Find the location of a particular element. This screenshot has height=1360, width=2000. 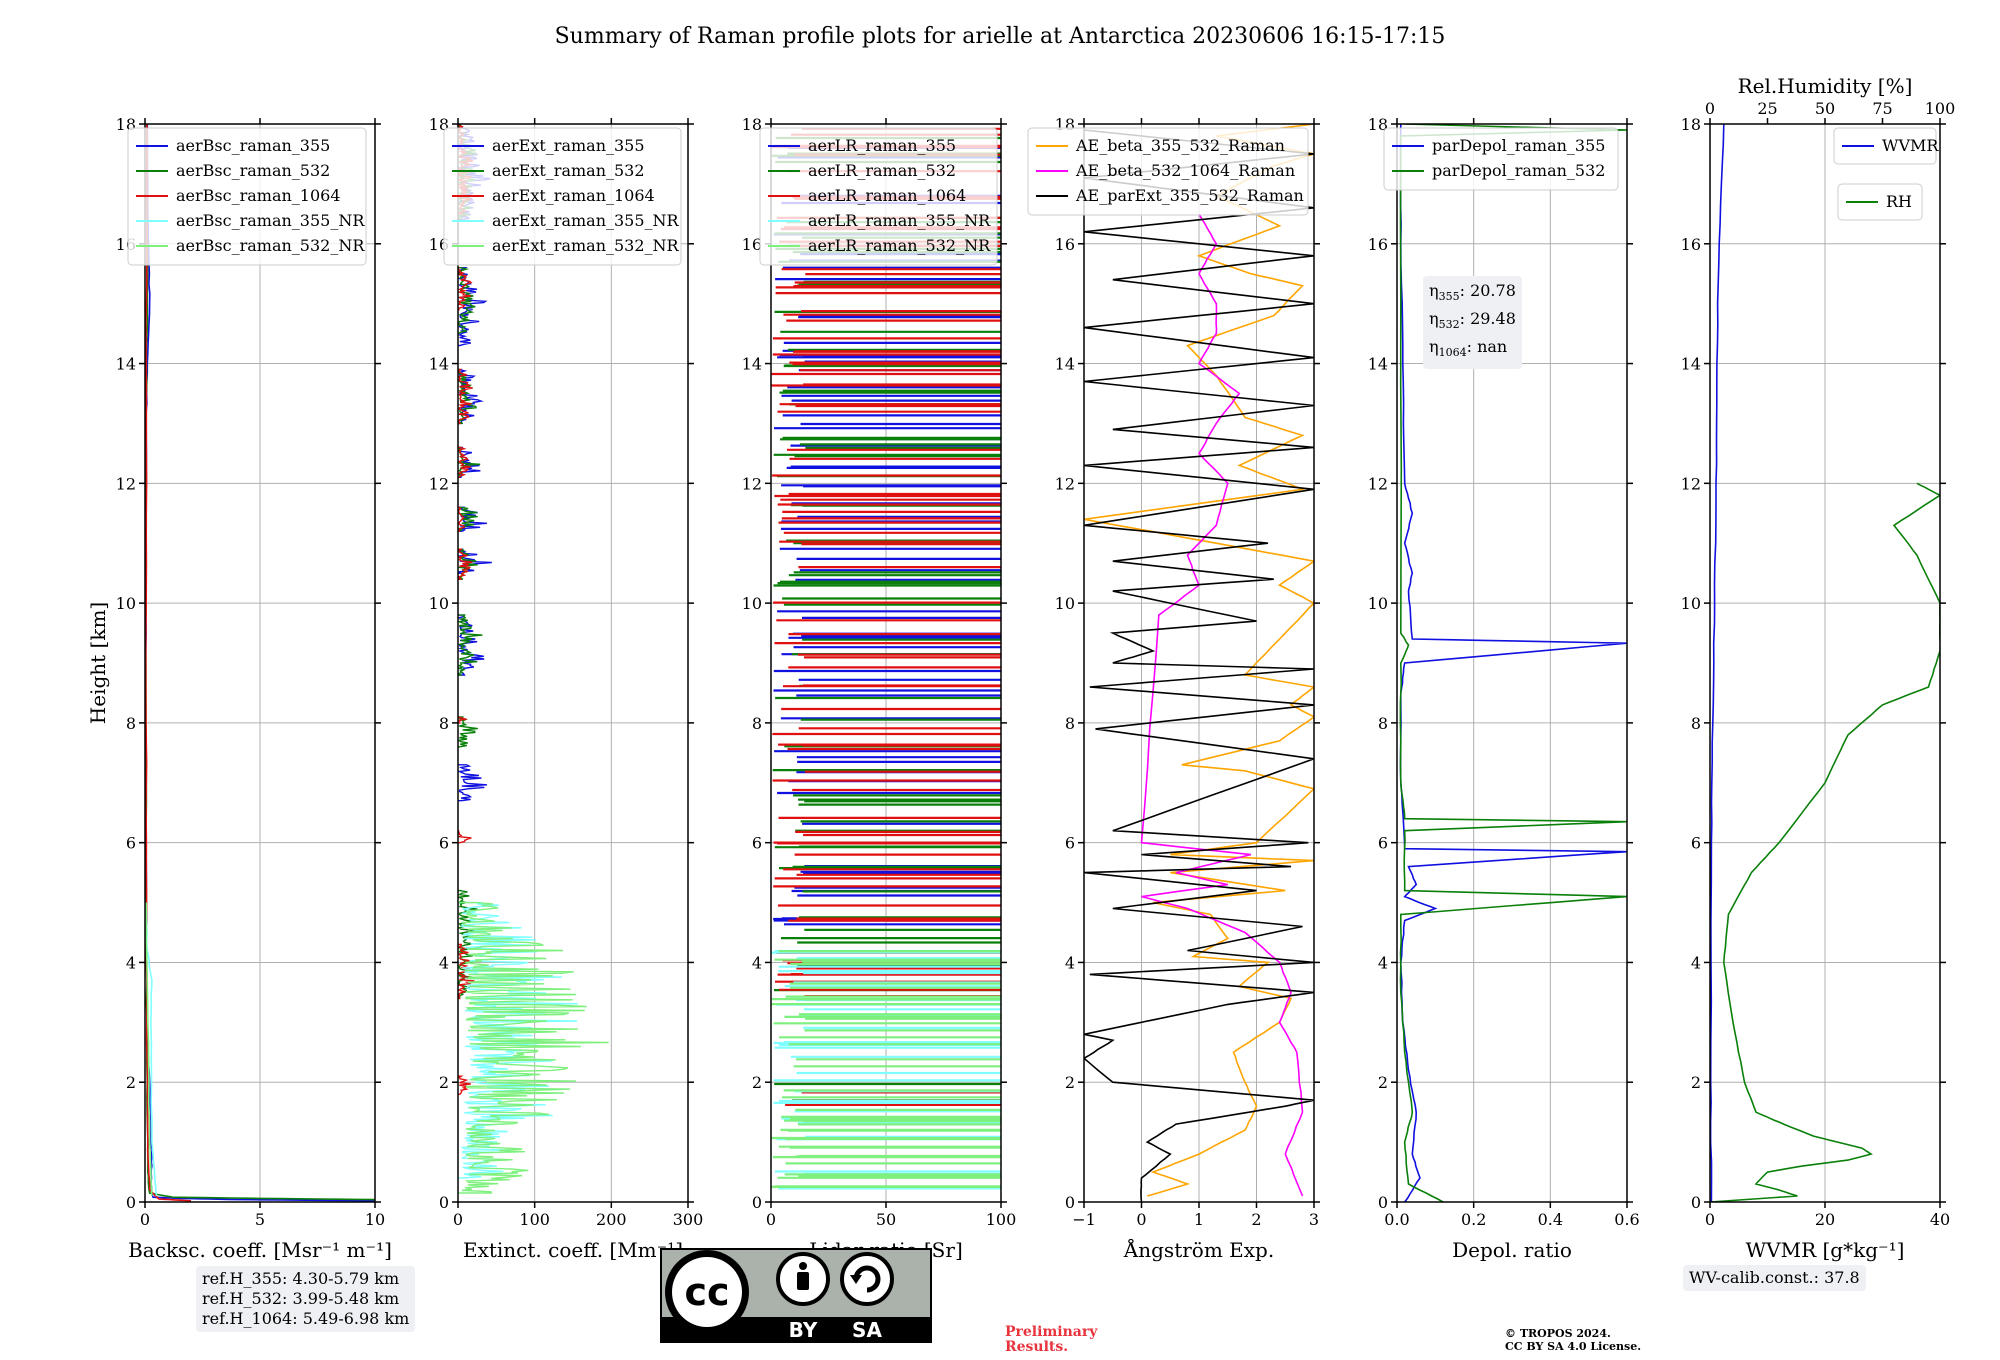

by-label: BY is located at coordinates (803, 1330).